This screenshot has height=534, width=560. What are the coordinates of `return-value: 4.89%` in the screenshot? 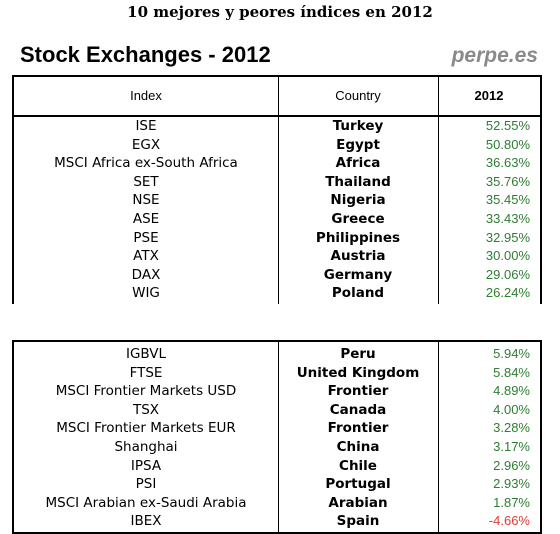 It's located at (511, 391).